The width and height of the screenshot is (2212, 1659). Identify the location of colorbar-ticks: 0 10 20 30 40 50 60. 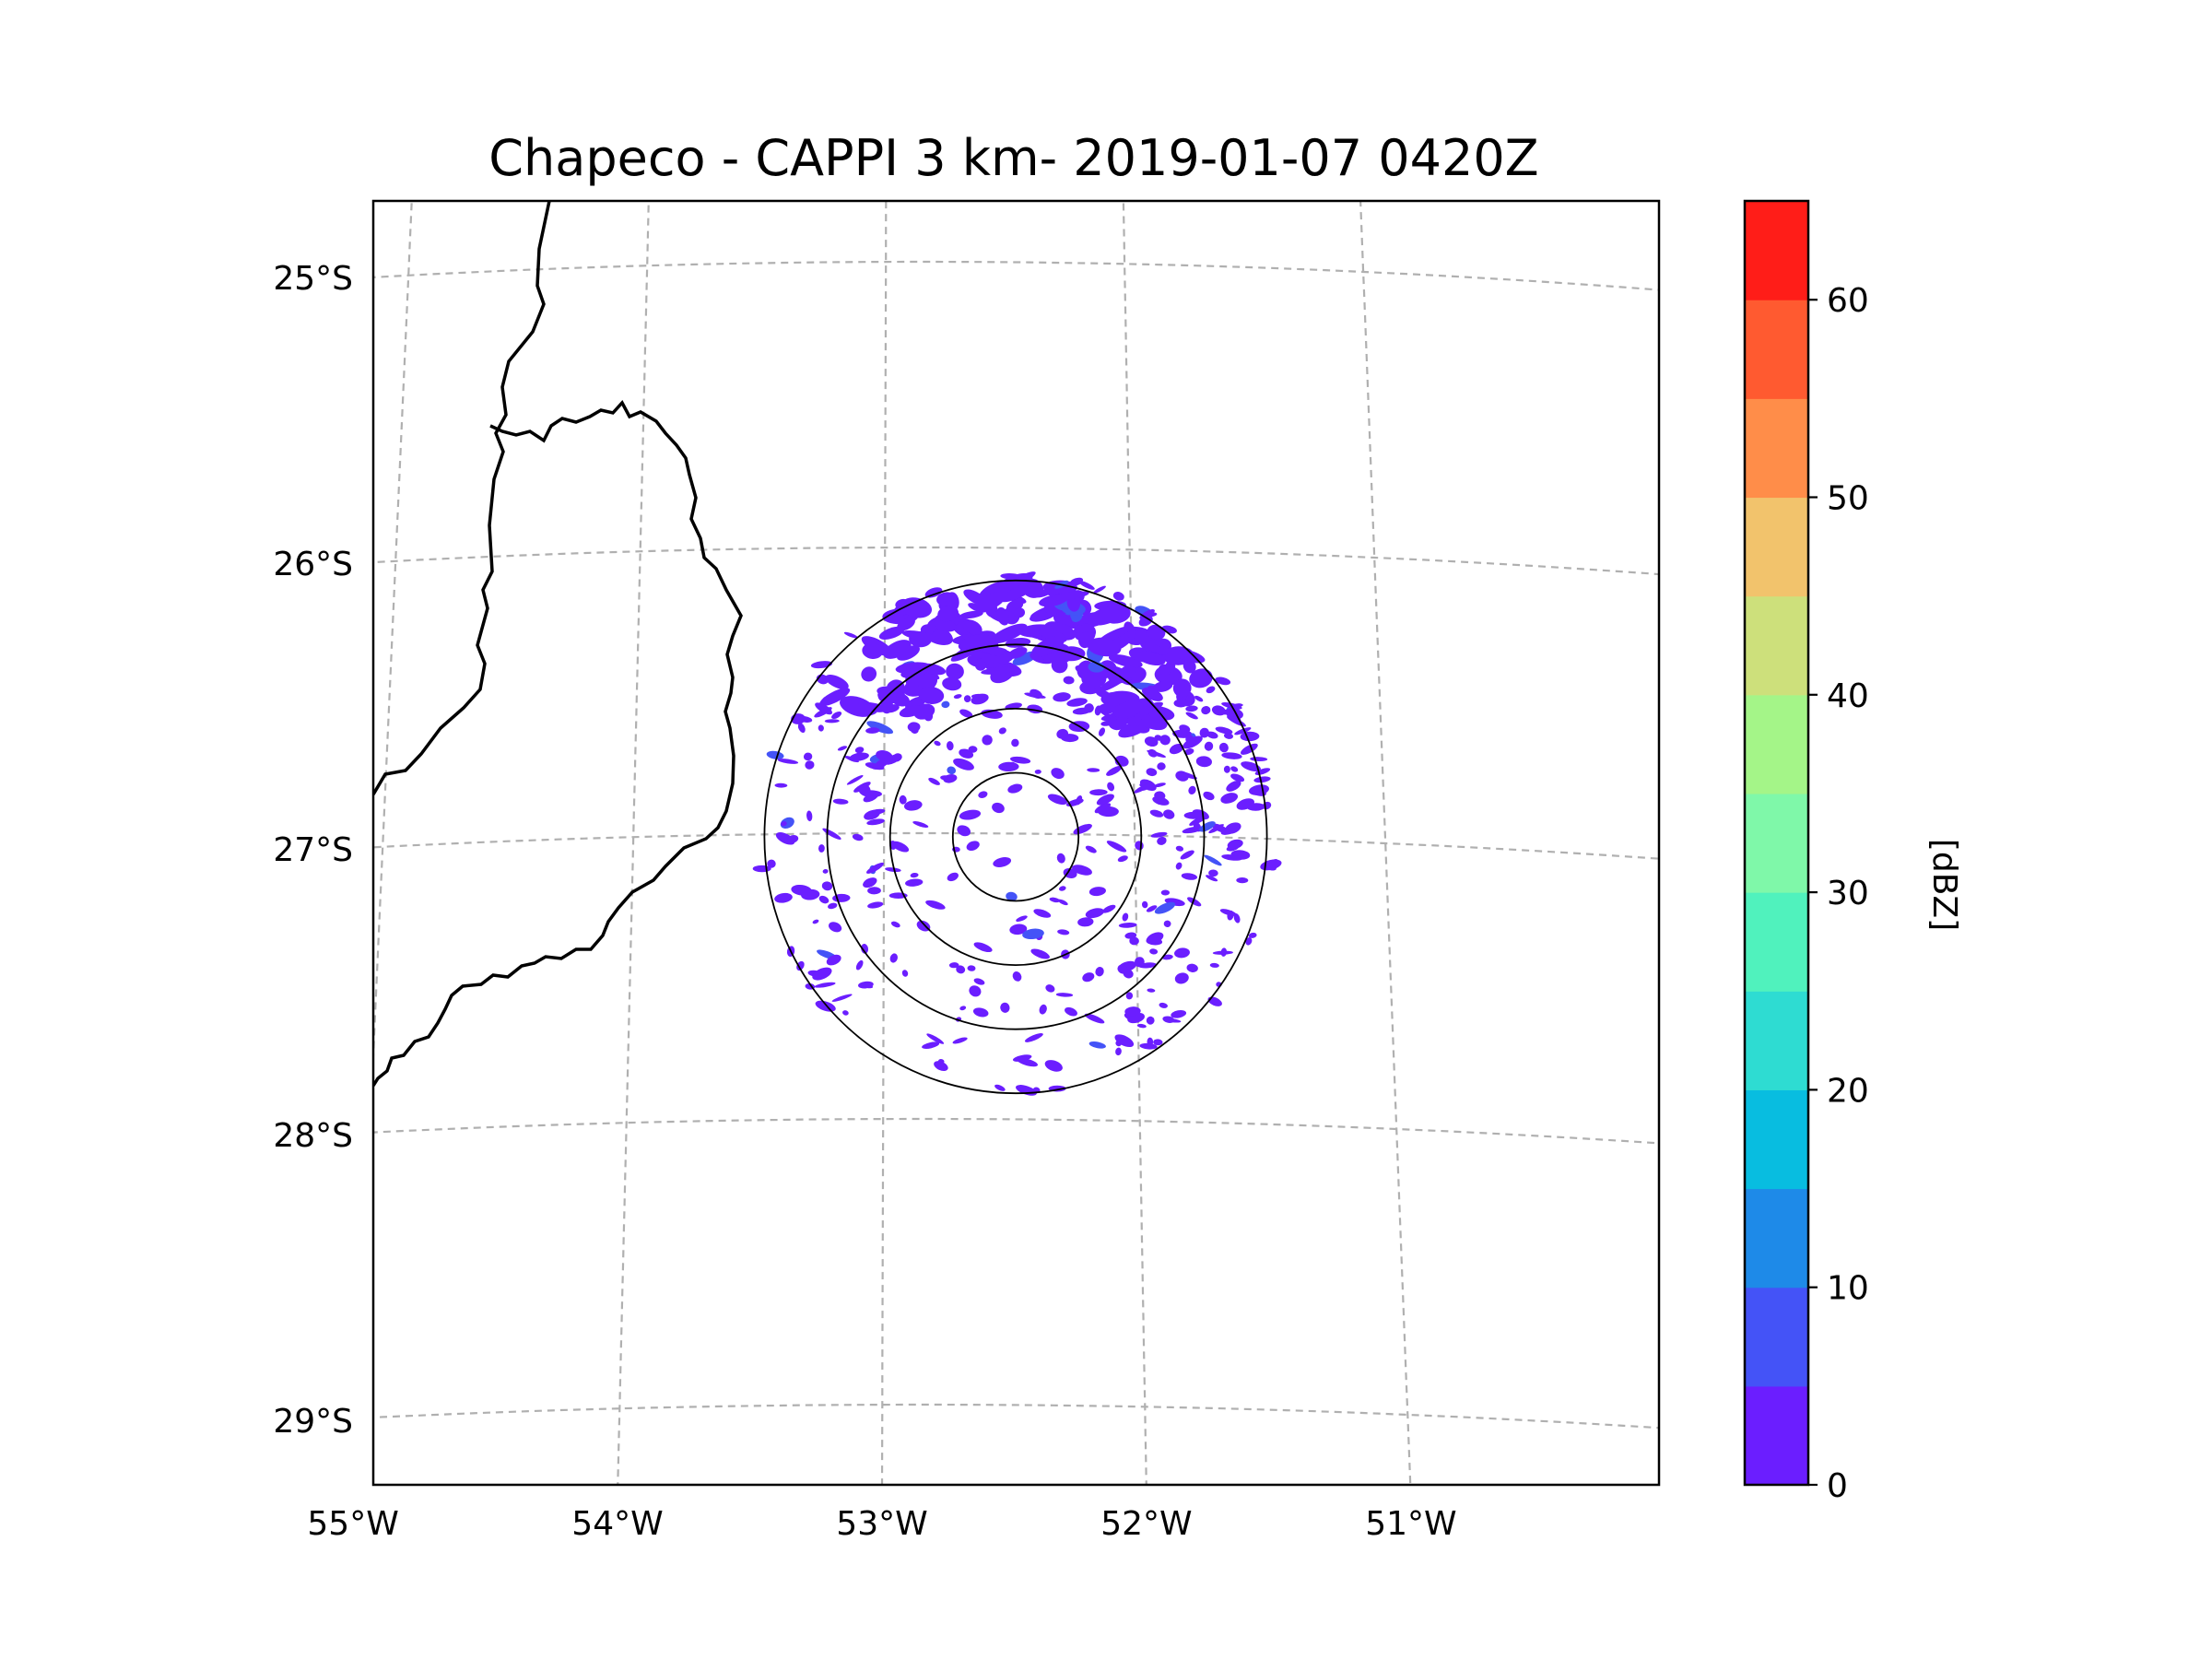
(1838, 893).